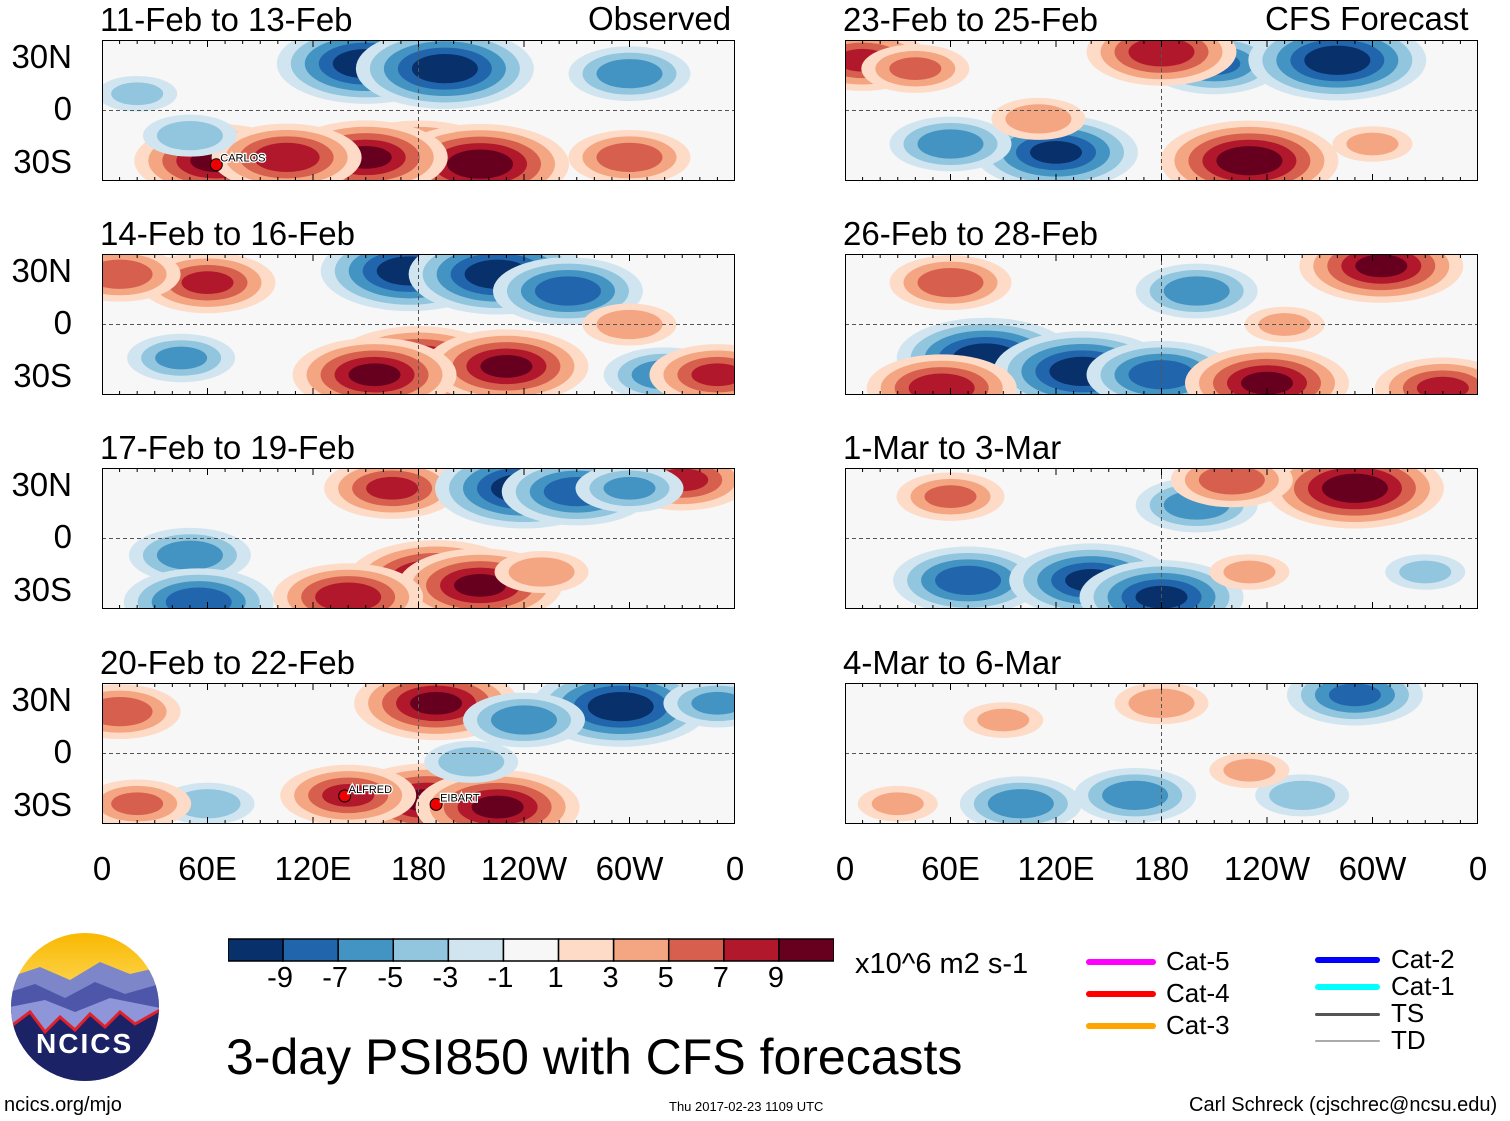 Image resolution: width=1510 pixels, height=1121 pixels. I want to click on logo-text: NCICS, so click(85, 1043).